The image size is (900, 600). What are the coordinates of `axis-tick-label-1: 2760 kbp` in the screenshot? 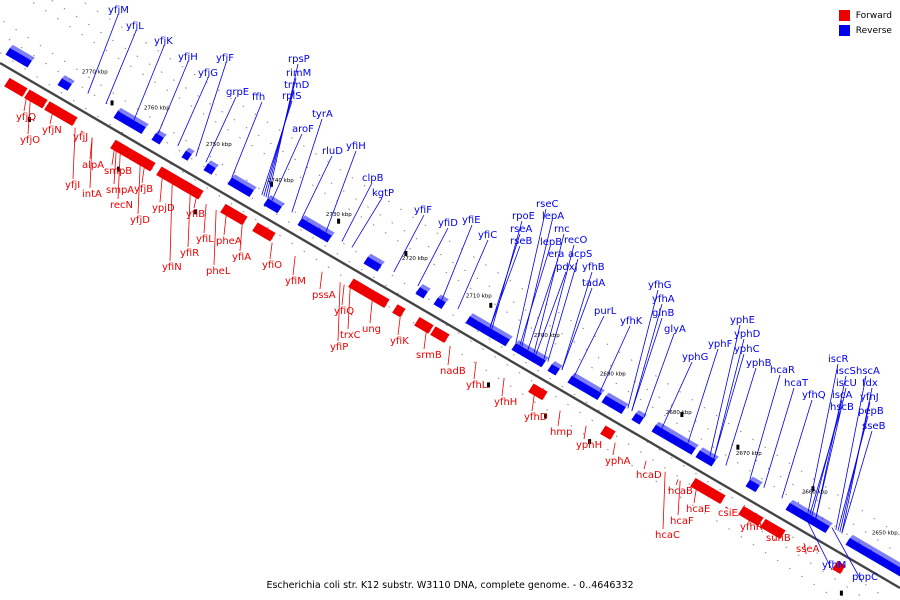 It's located at (157, 109).